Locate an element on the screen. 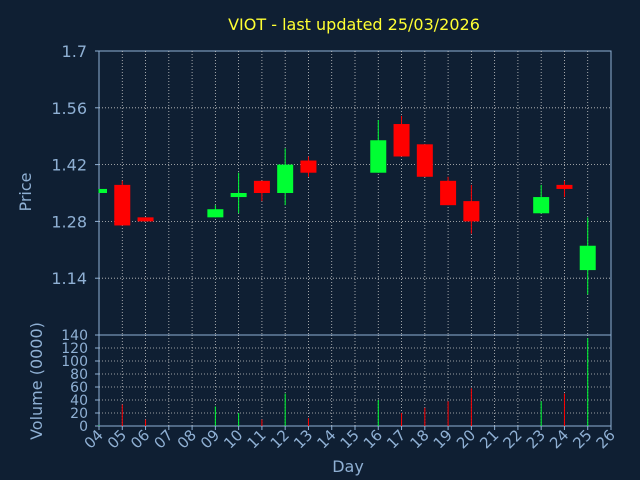 The image size is (640, 480). volume-tick-label: 120 is located at coordinates (74, 349).